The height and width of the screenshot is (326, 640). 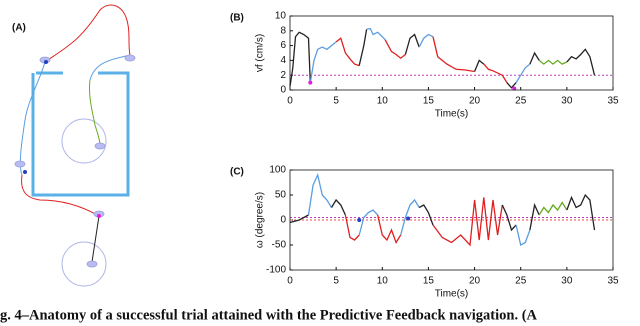 I want to click on y-tick-label: 4, so click(x=283, y=60).